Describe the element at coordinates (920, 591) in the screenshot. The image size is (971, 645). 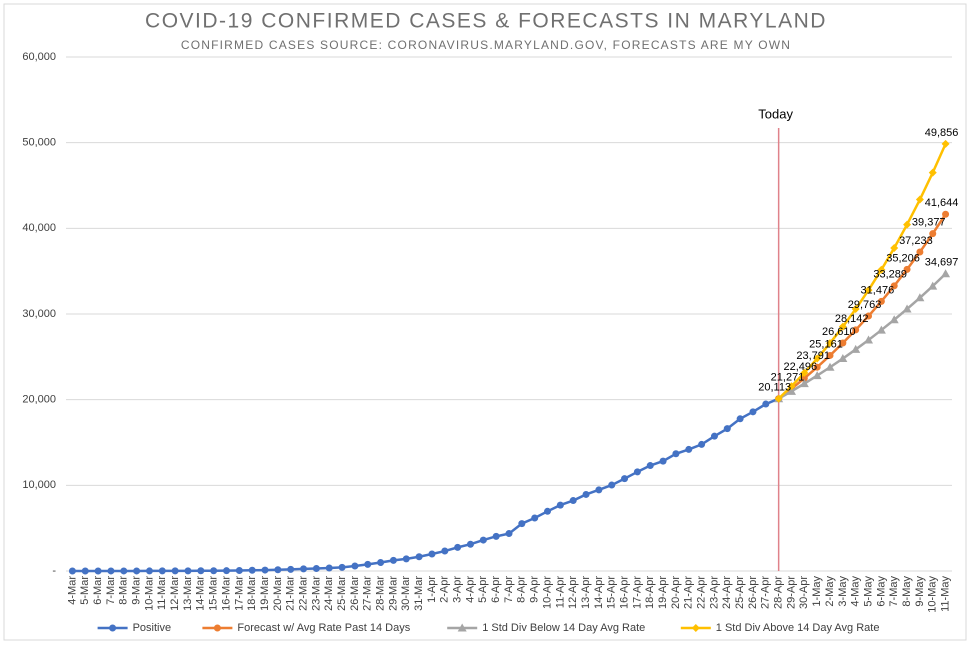
I see `x-tick-label: 9-May` at that location.